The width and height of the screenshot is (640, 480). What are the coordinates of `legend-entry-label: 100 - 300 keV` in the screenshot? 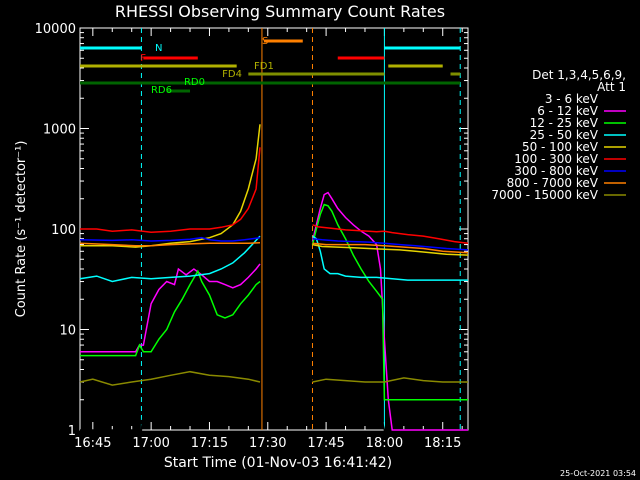 It's located at (556, 159).